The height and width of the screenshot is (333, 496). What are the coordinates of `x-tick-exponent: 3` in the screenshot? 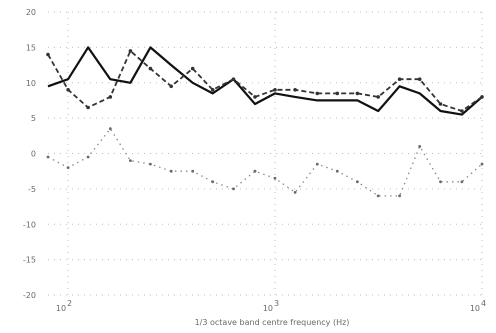 It's located at (276, 303).